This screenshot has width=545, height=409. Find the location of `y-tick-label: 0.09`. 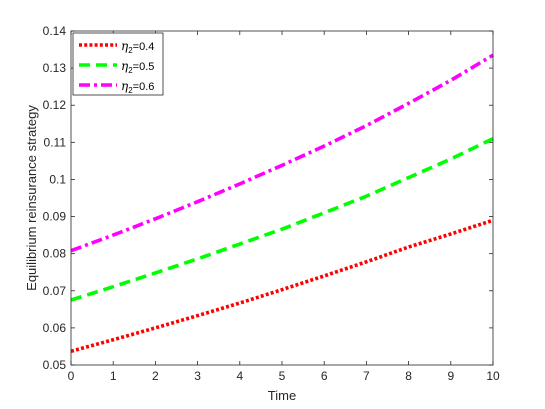

y-tick-label: 0.09 is located at coordinates (55, 217).